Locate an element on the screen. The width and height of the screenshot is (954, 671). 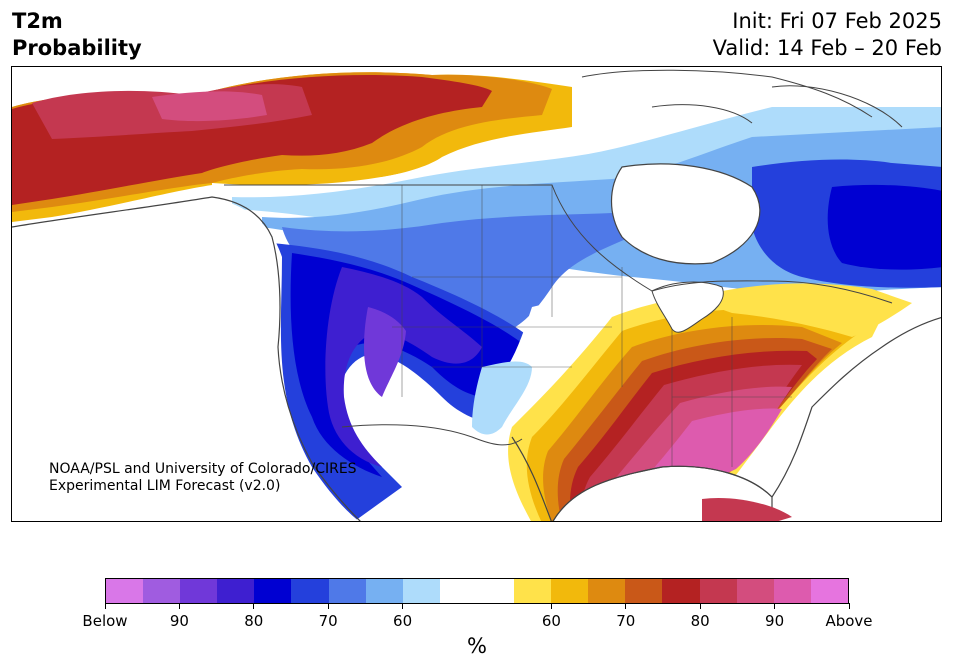
probability-colorbar is located at coordinates (477, 591).